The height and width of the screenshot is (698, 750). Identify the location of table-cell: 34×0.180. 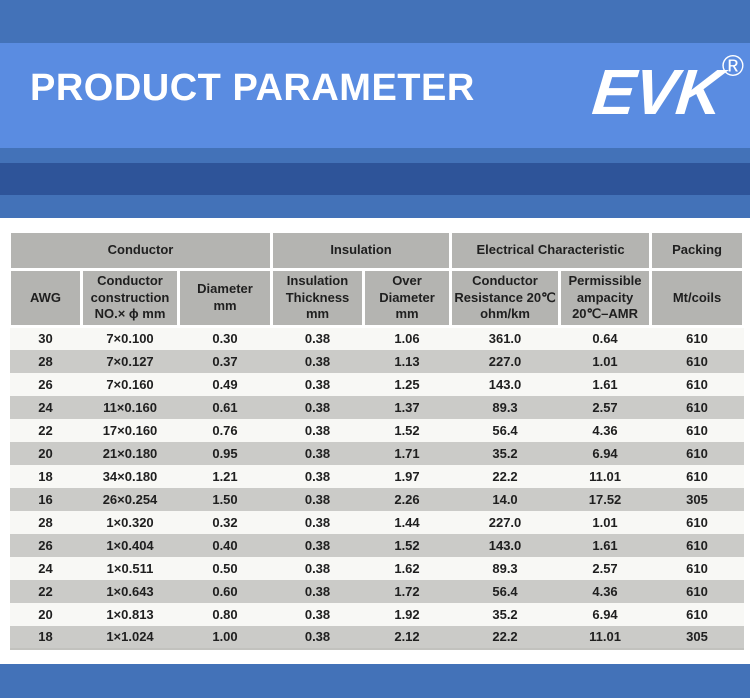
(130, 476).